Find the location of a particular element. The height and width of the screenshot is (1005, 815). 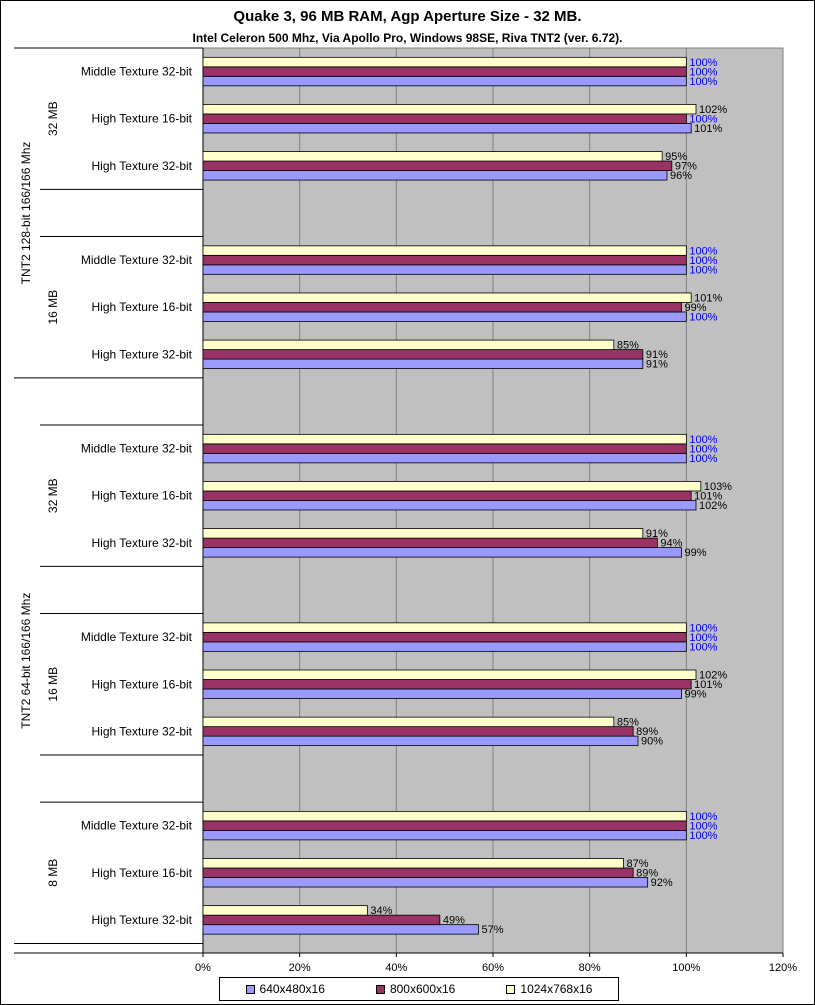

legend-item-800: 800x600x16 is located at coordinates (415, 989).